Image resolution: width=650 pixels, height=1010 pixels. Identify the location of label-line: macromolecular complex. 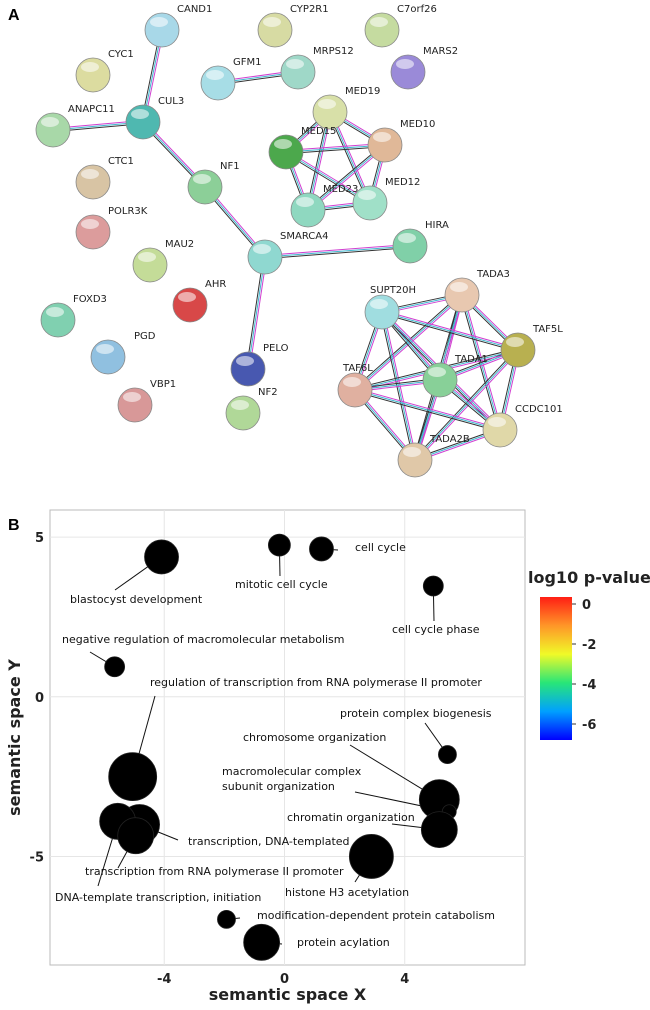
(292, 771).